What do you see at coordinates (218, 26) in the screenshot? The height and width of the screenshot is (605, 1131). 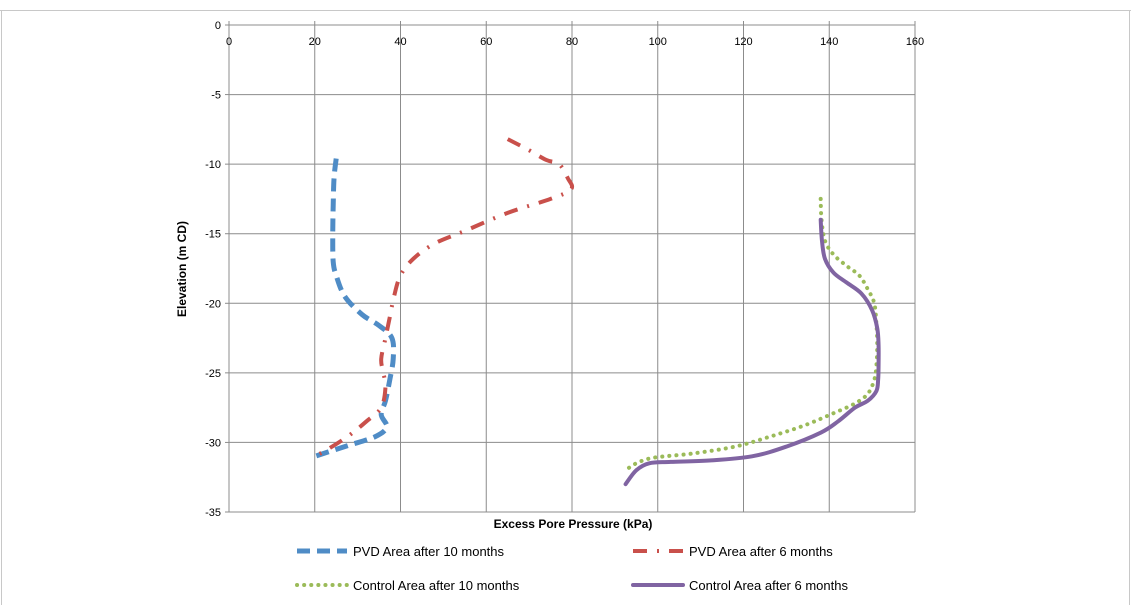 I see `y-tick-label-0: 0` at bounding box center [218, 26].